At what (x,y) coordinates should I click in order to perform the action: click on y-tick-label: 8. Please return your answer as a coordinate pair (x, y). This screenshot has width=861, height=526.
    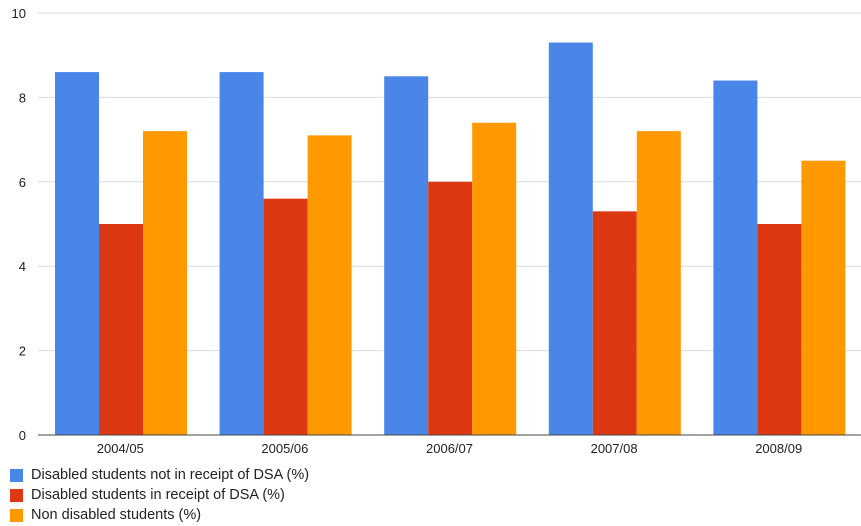
    Looking at the image, I should click on (22, 97).